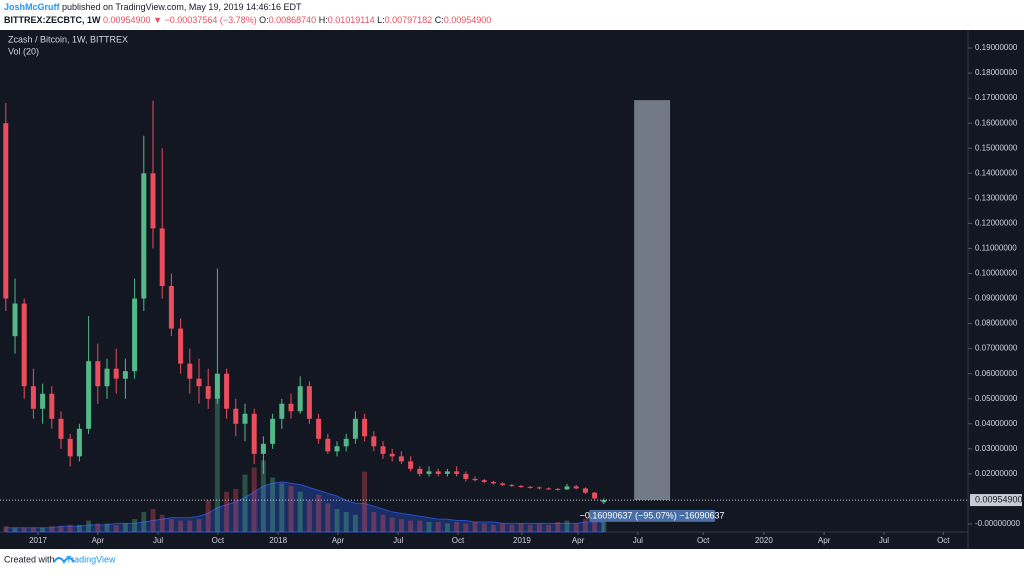  Describe the element at coordinates (351, 20) in the screenshot. I see `high: 0.01019114` at that location.